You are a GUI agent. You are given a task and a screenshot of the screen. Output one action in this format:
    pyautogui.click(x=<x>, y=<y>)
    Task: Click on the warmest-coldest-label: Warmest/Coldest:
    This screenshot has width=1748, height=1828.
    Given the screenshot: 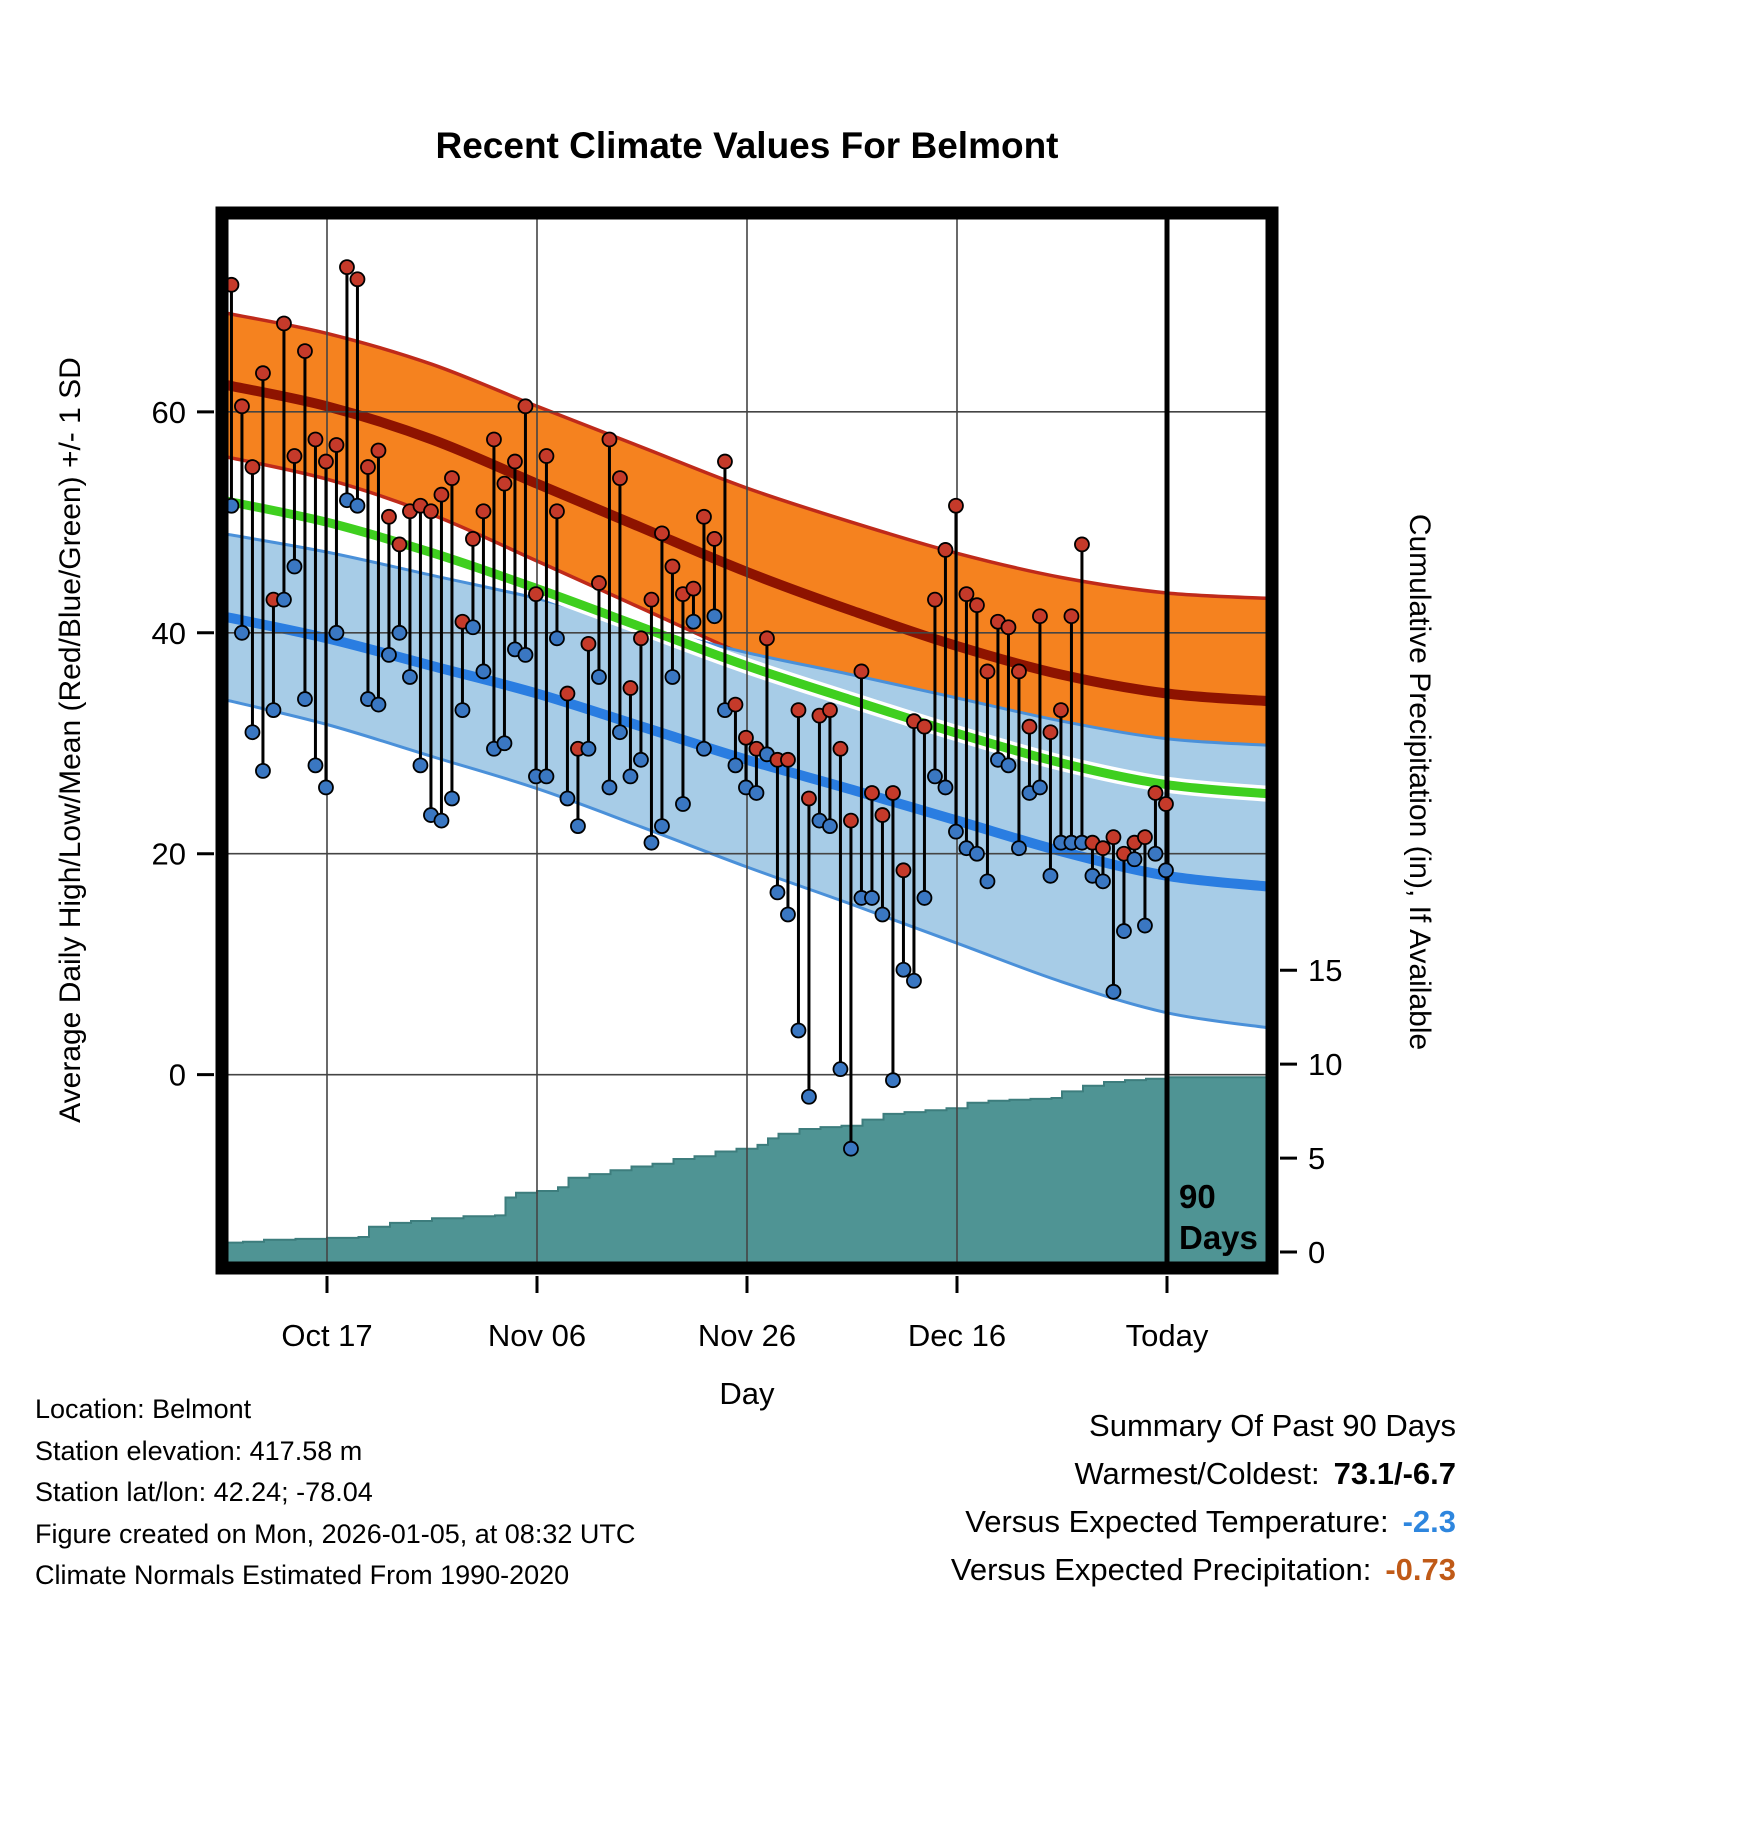 What is the action you would take?
    pyautogui.click(x=1197, y=1473)
    